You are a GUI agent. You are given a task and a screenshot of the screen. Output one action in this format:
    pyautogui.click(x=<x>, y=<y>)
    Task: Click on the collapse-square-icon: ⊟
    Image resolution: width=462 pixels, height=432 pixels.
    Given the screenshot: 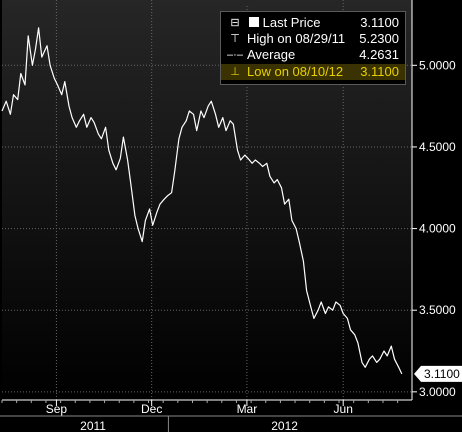 What is the action you would take?
    pyautogui.click(x=235, y=23)
    